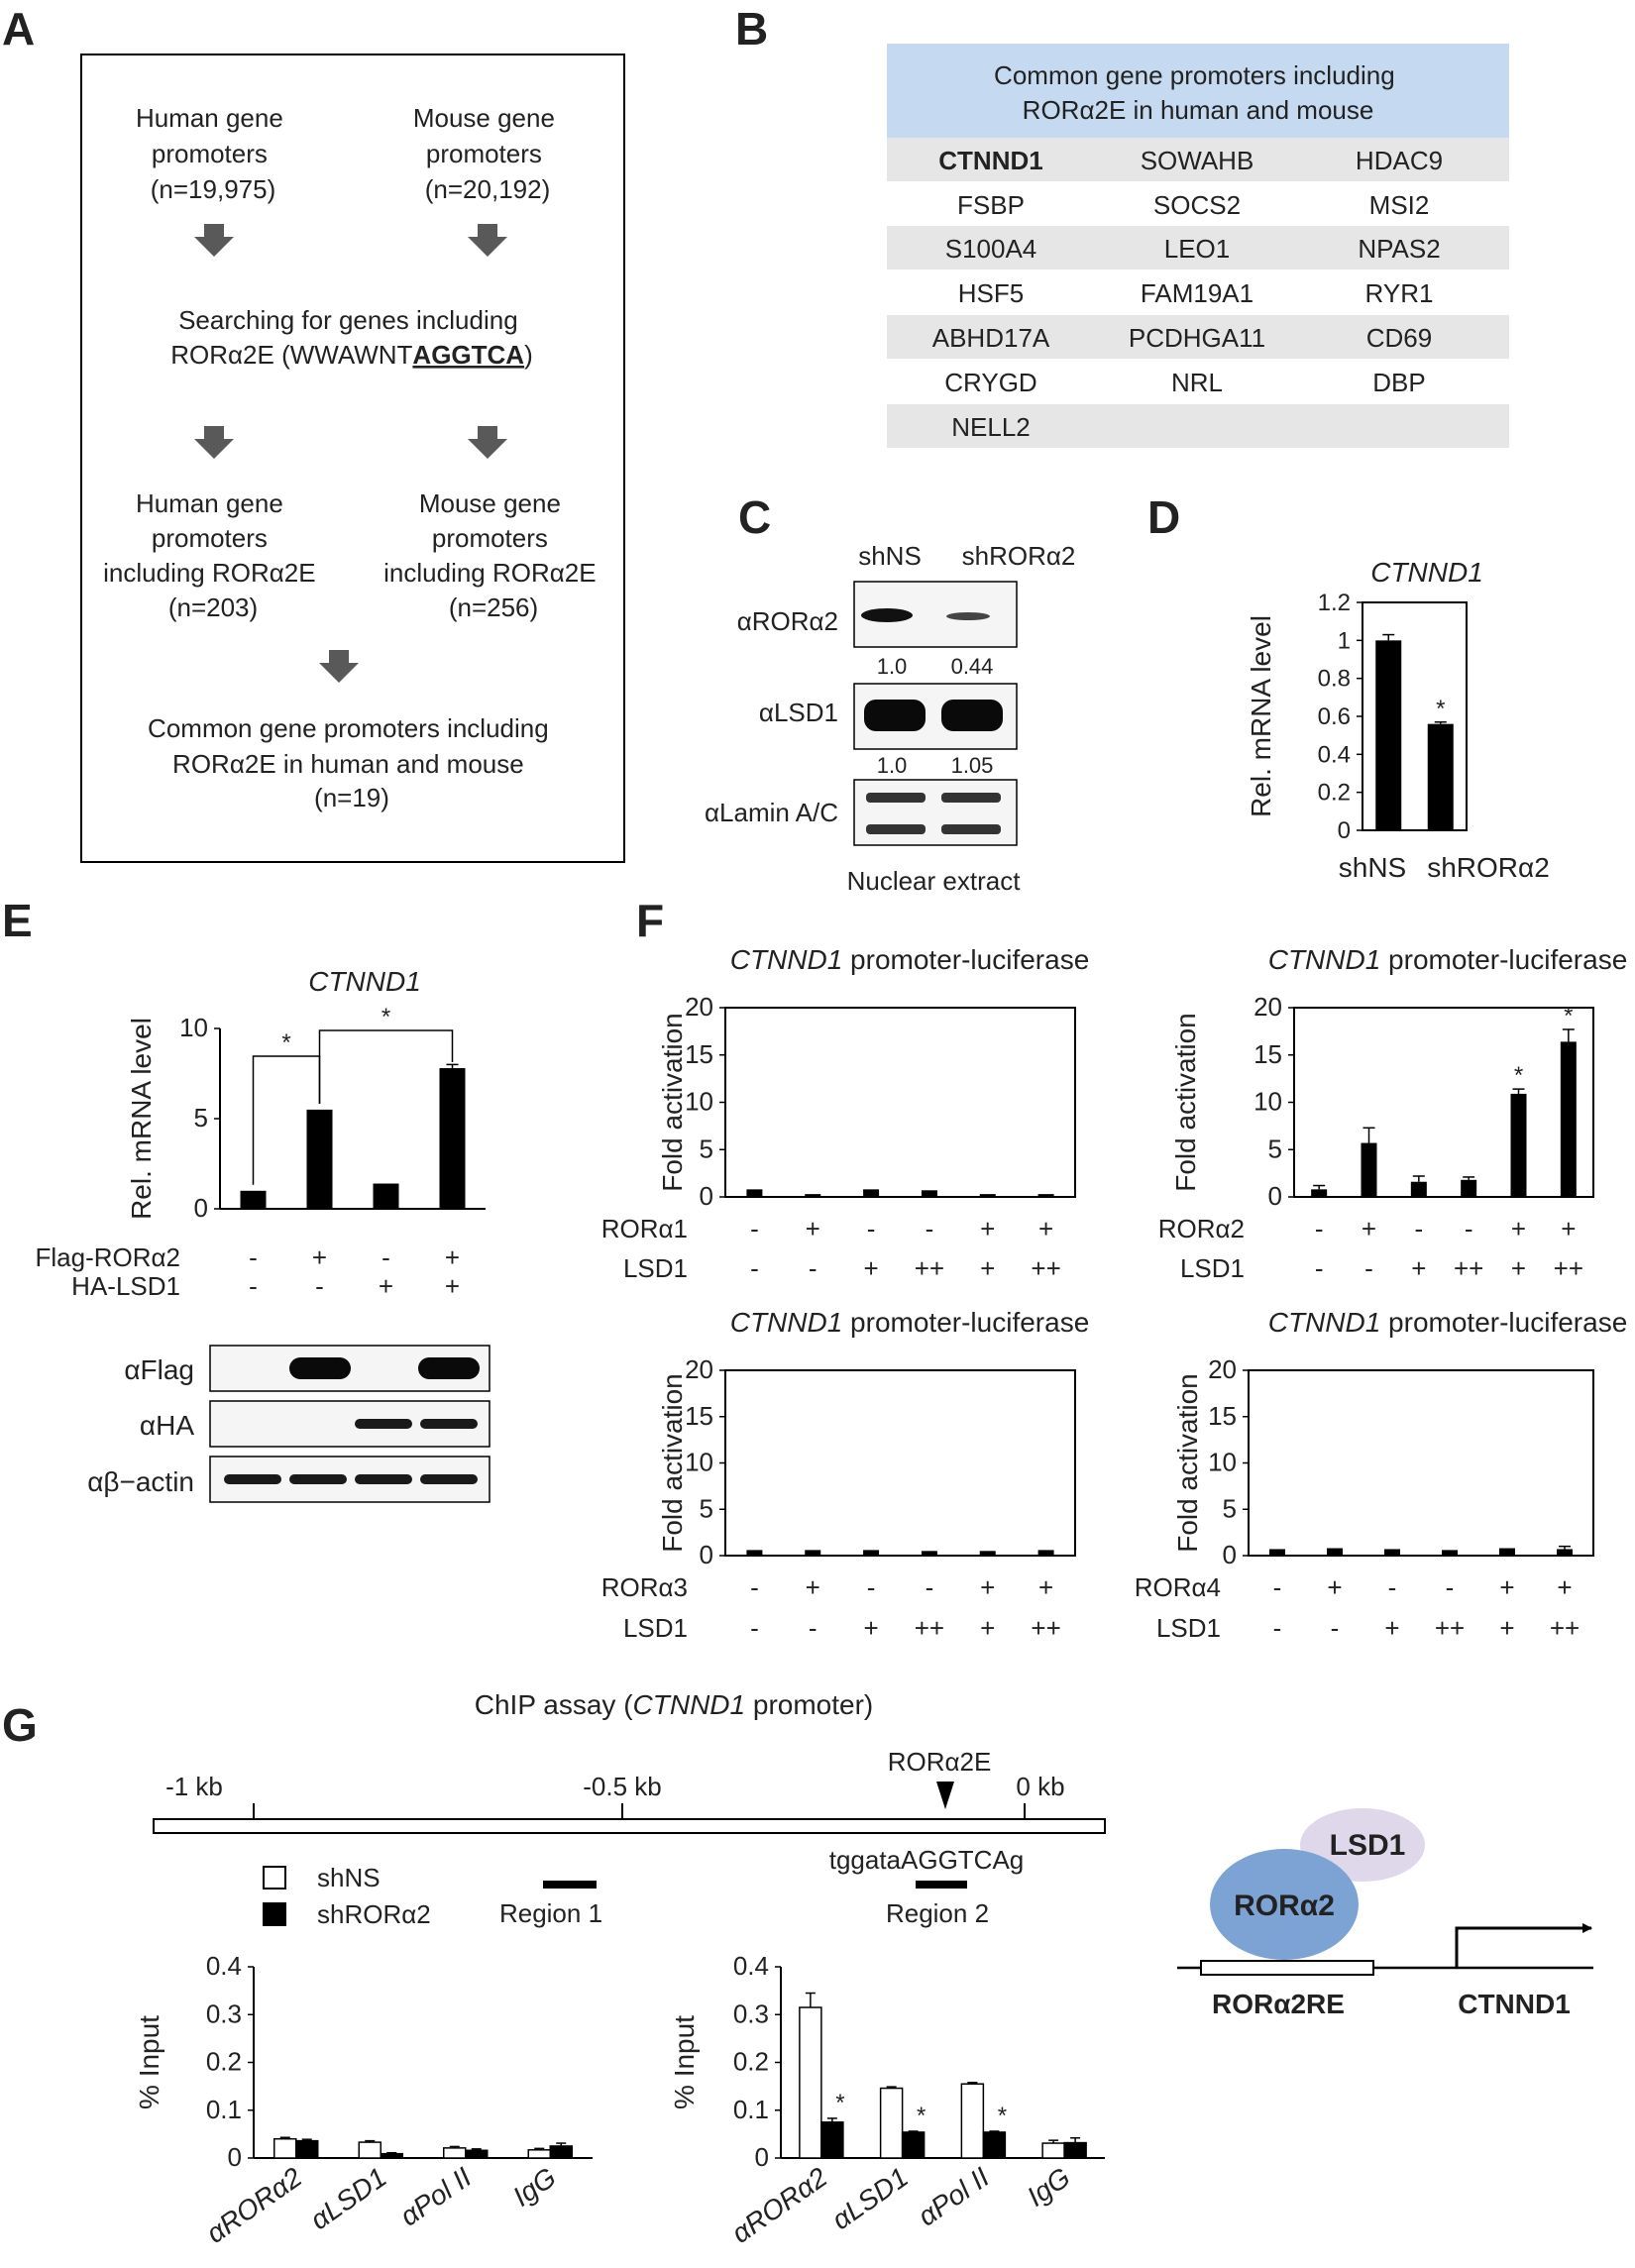 The image size is (1635, 2268). I want to click on panel-letter-a: A, so click(18, 29).